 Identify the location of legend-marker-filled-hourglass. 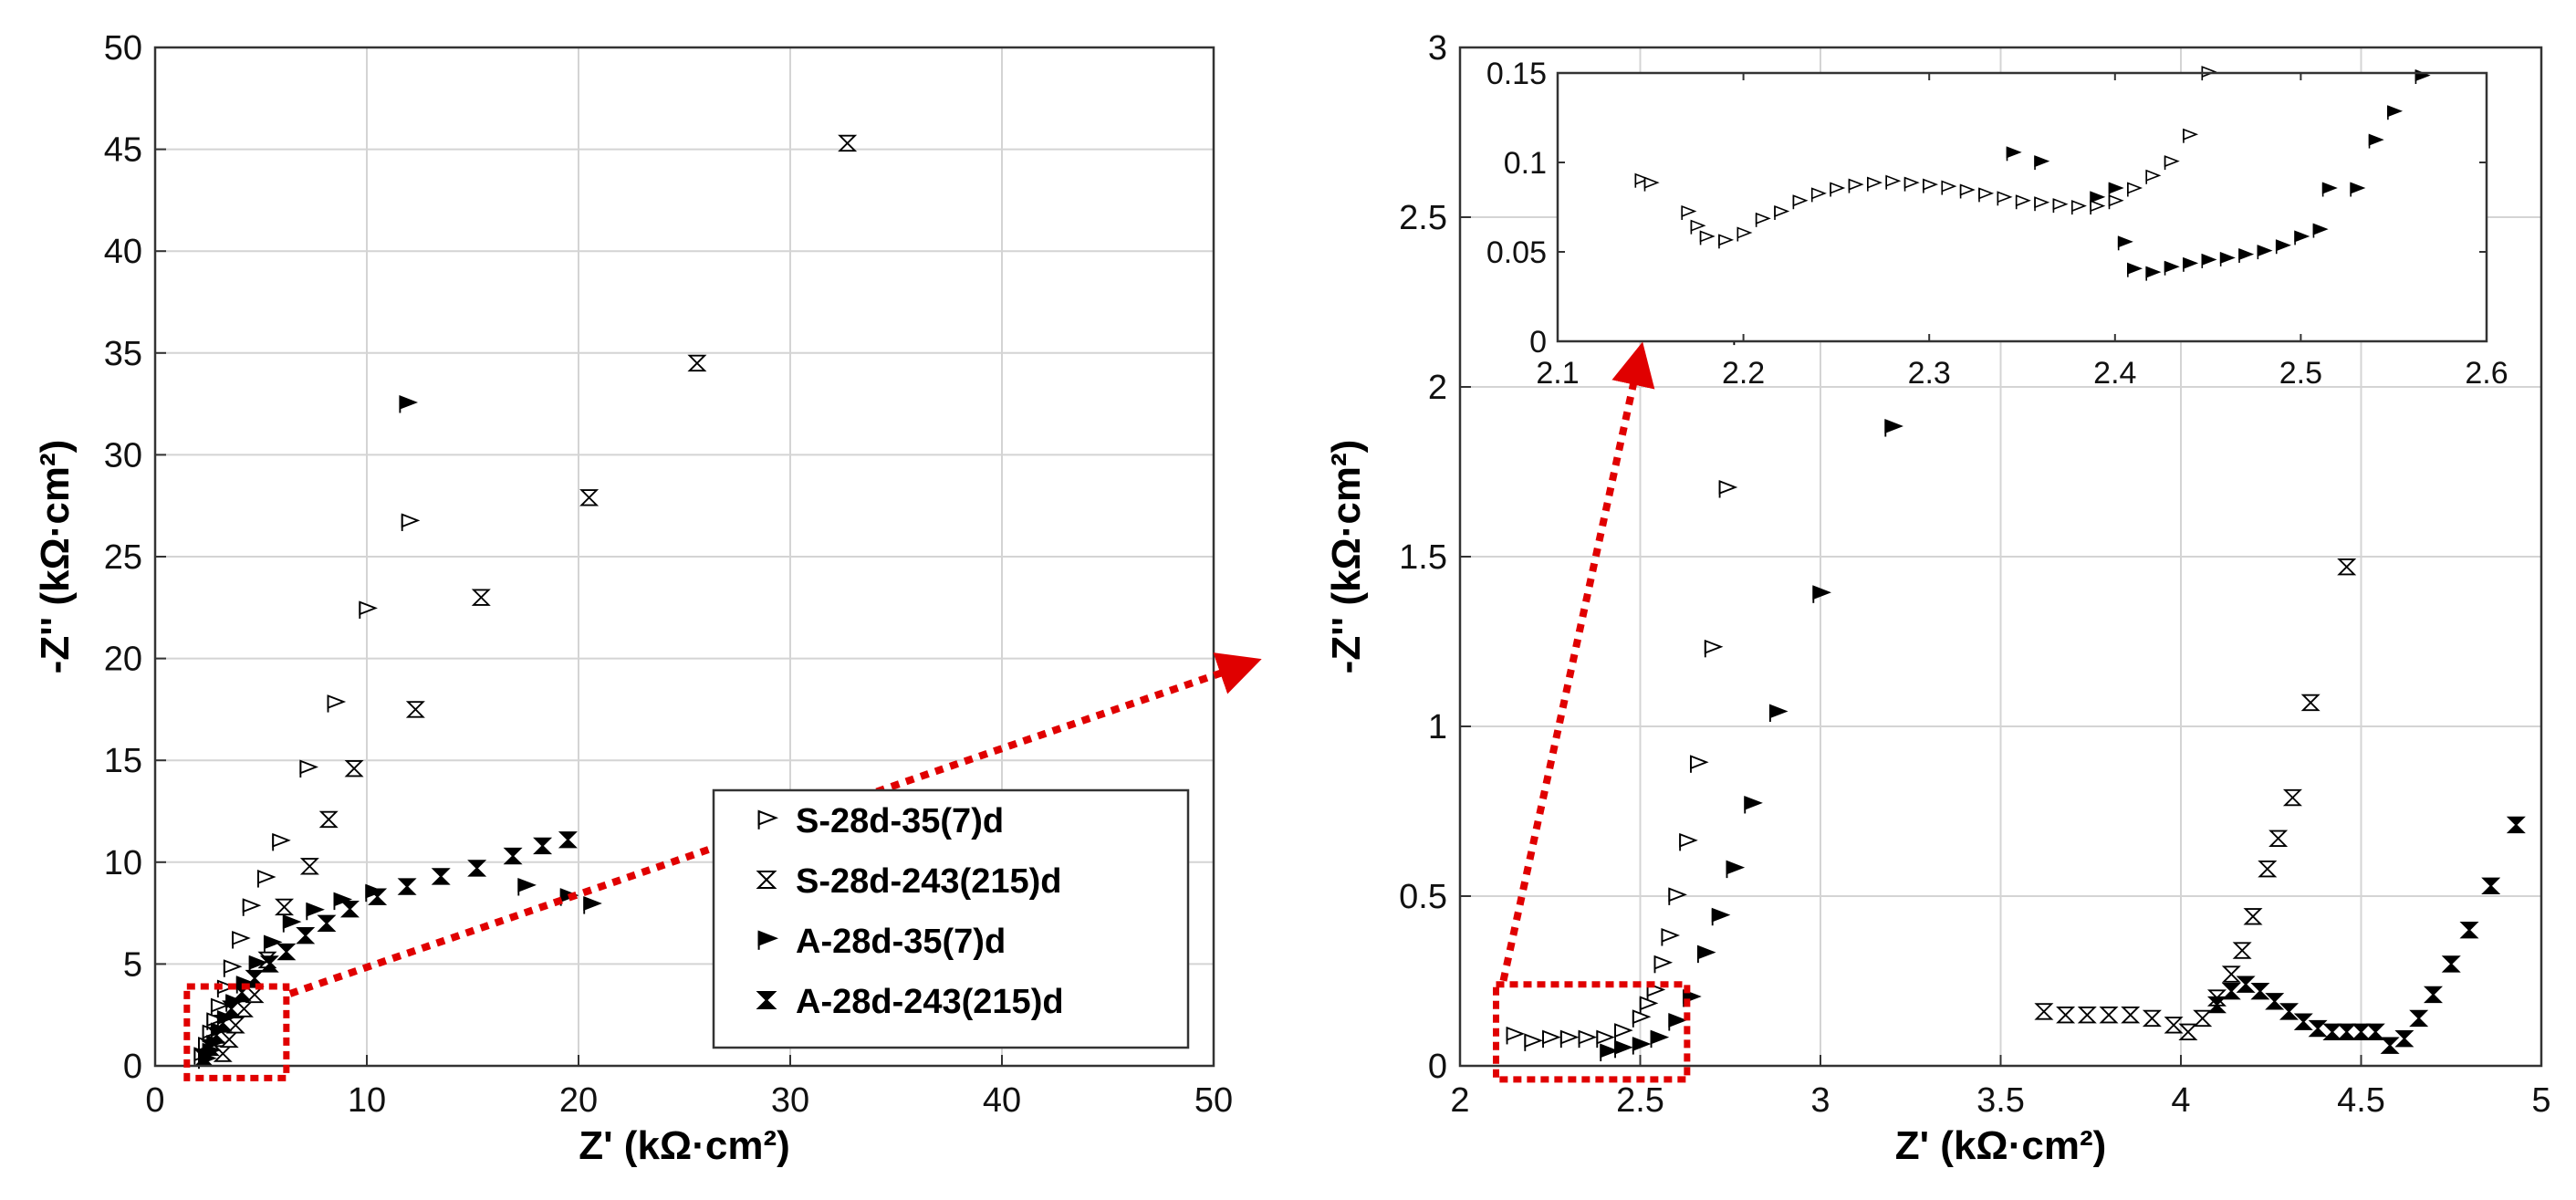
(766, 1000).